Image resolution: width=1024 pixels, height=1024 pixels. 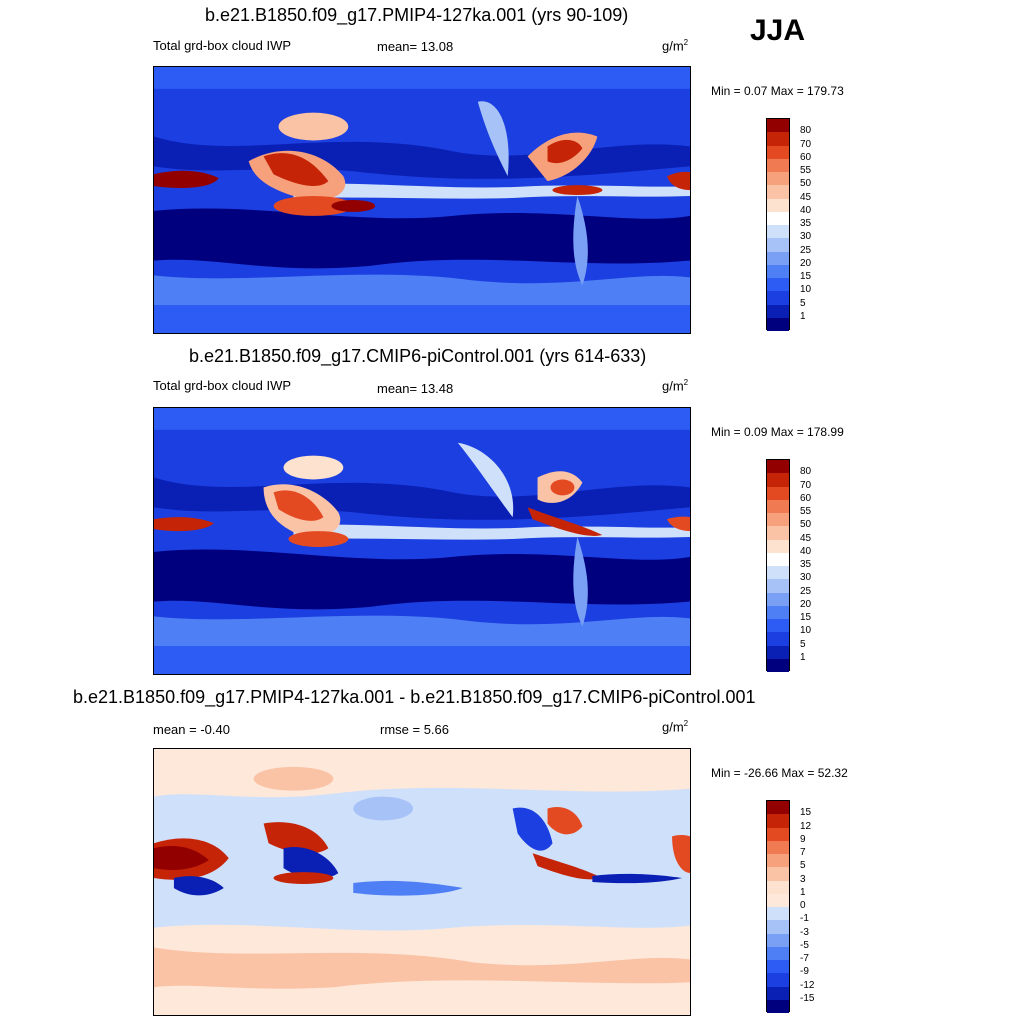 I want to click on panel-2-minmax: Min = 0.09 Max = 178.99, so click(x=777, y=432).